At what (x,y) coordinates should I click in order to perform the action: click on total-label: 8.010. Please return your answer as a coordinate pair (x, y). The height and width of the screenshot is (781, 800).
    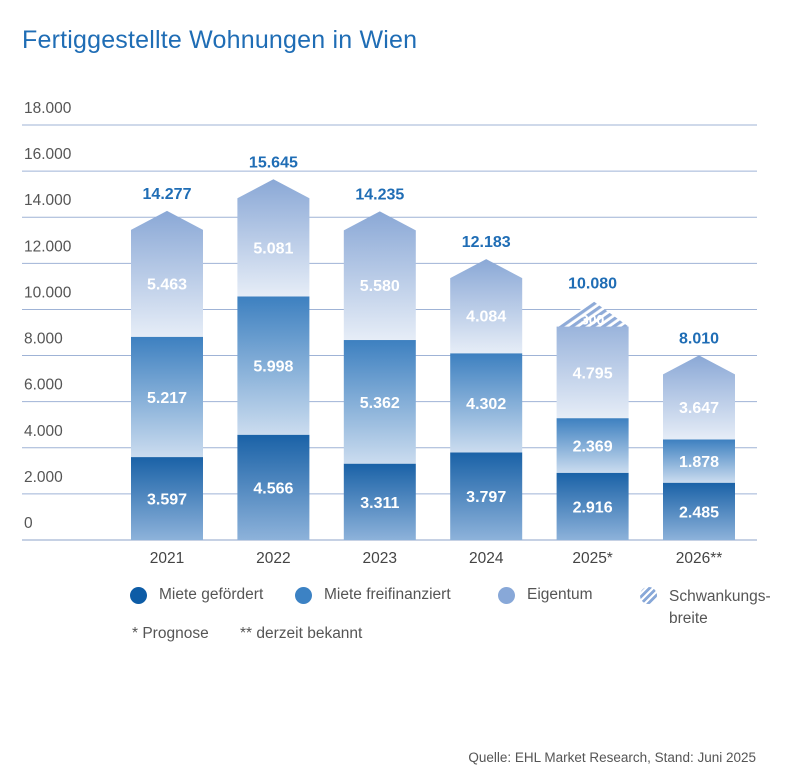
    Looking at the image, I should click on (699, 338).